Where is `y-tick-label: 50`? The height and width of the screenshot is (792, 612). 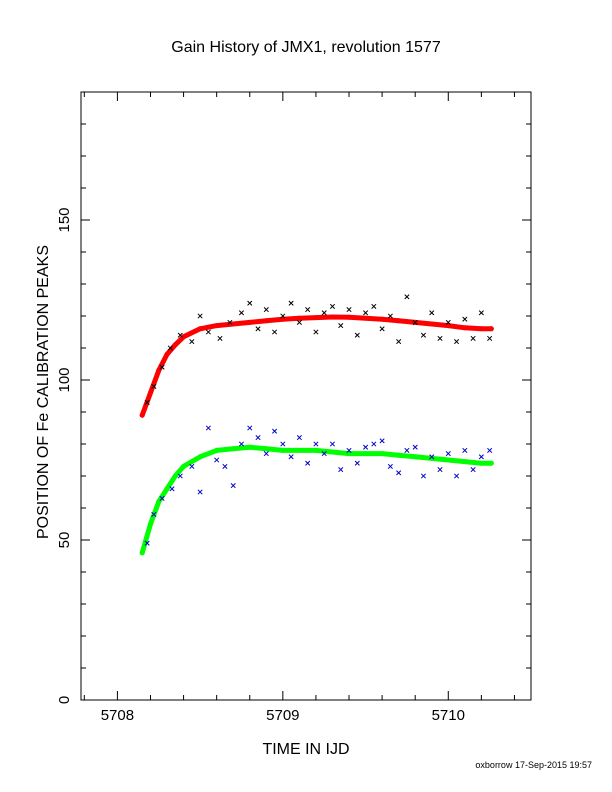 y-tick-label: 50 is located at coordinates (64, 540).